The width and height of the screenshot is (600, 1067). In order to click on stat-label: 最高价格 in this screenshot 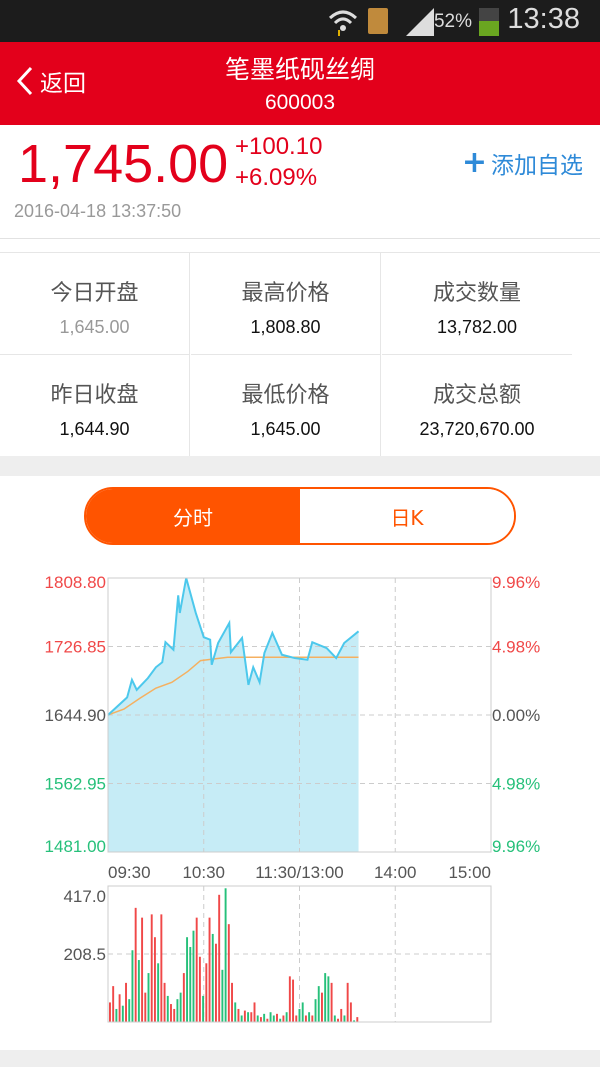, I will do `click(285, 293)`.